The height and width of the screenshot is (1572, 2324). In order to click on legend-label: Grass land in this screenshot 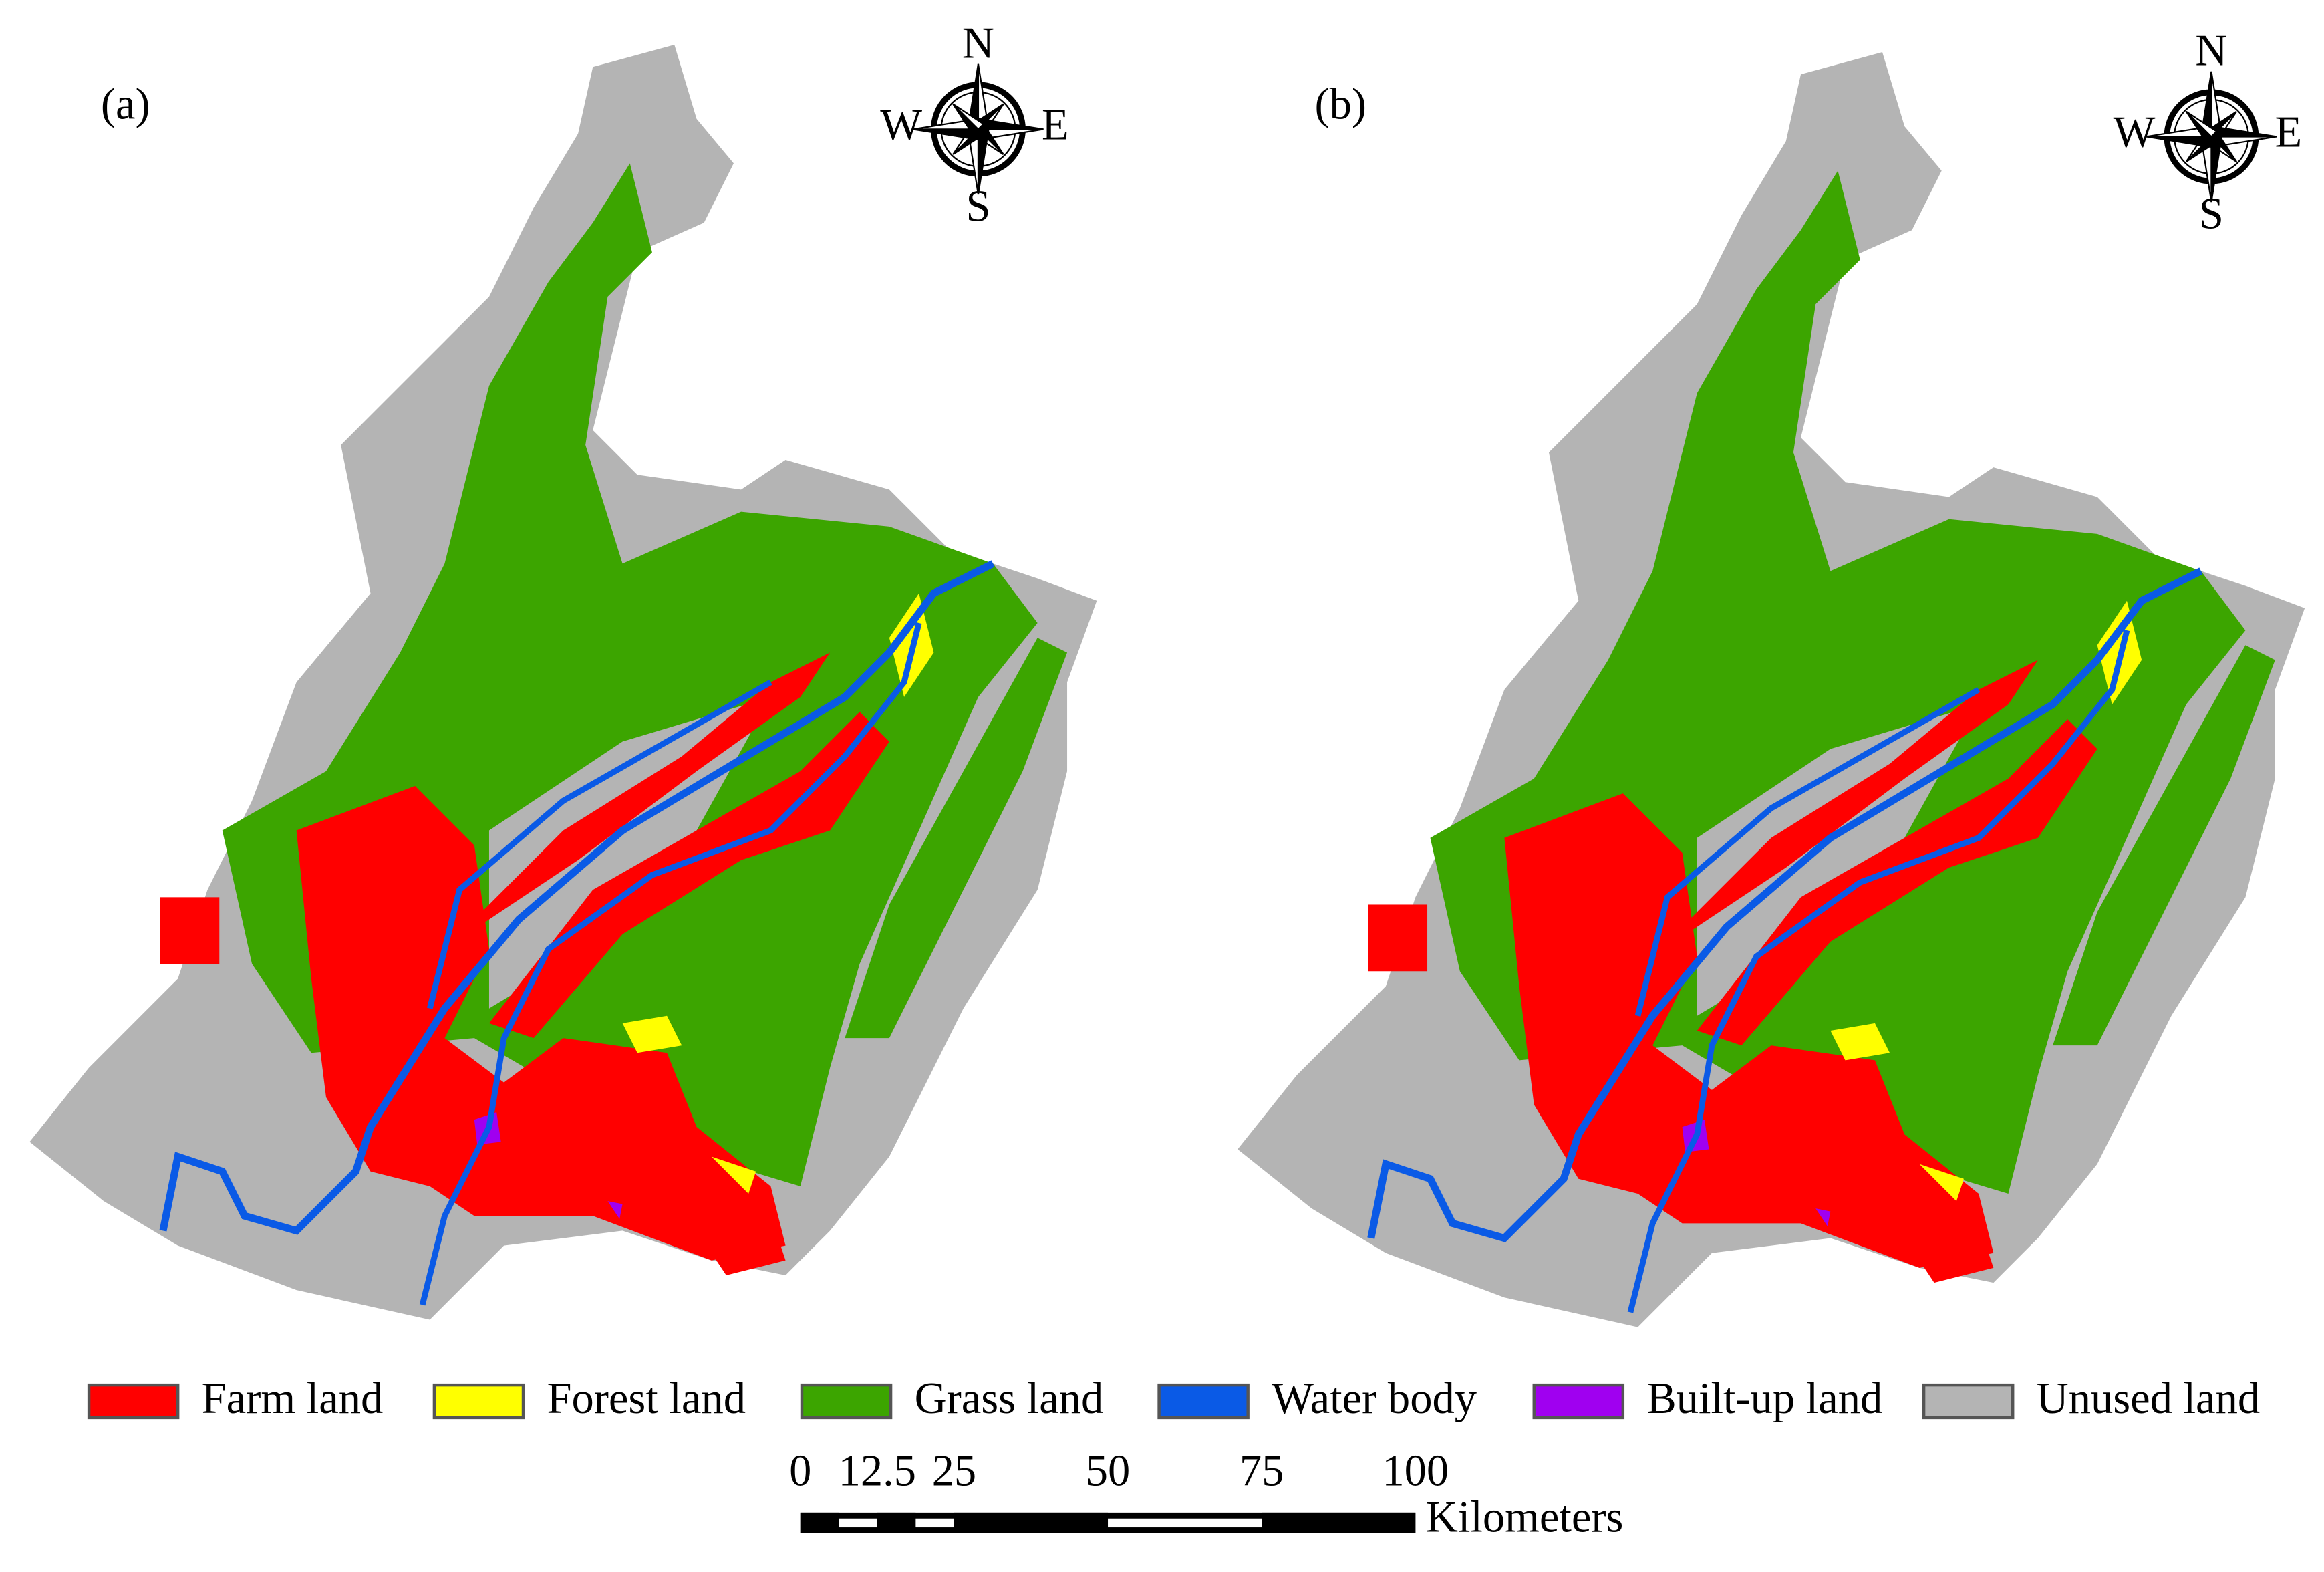, I will do `click(1009, 1398)`.